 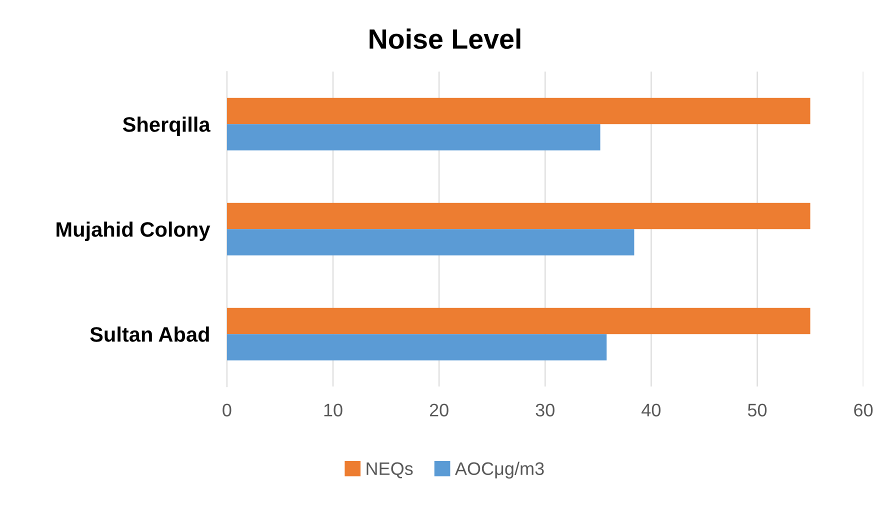 What do you see at coordinates (651, 410) in the screenshot?
I see `x-tick-label: 40` at bounding box center [651, 410].